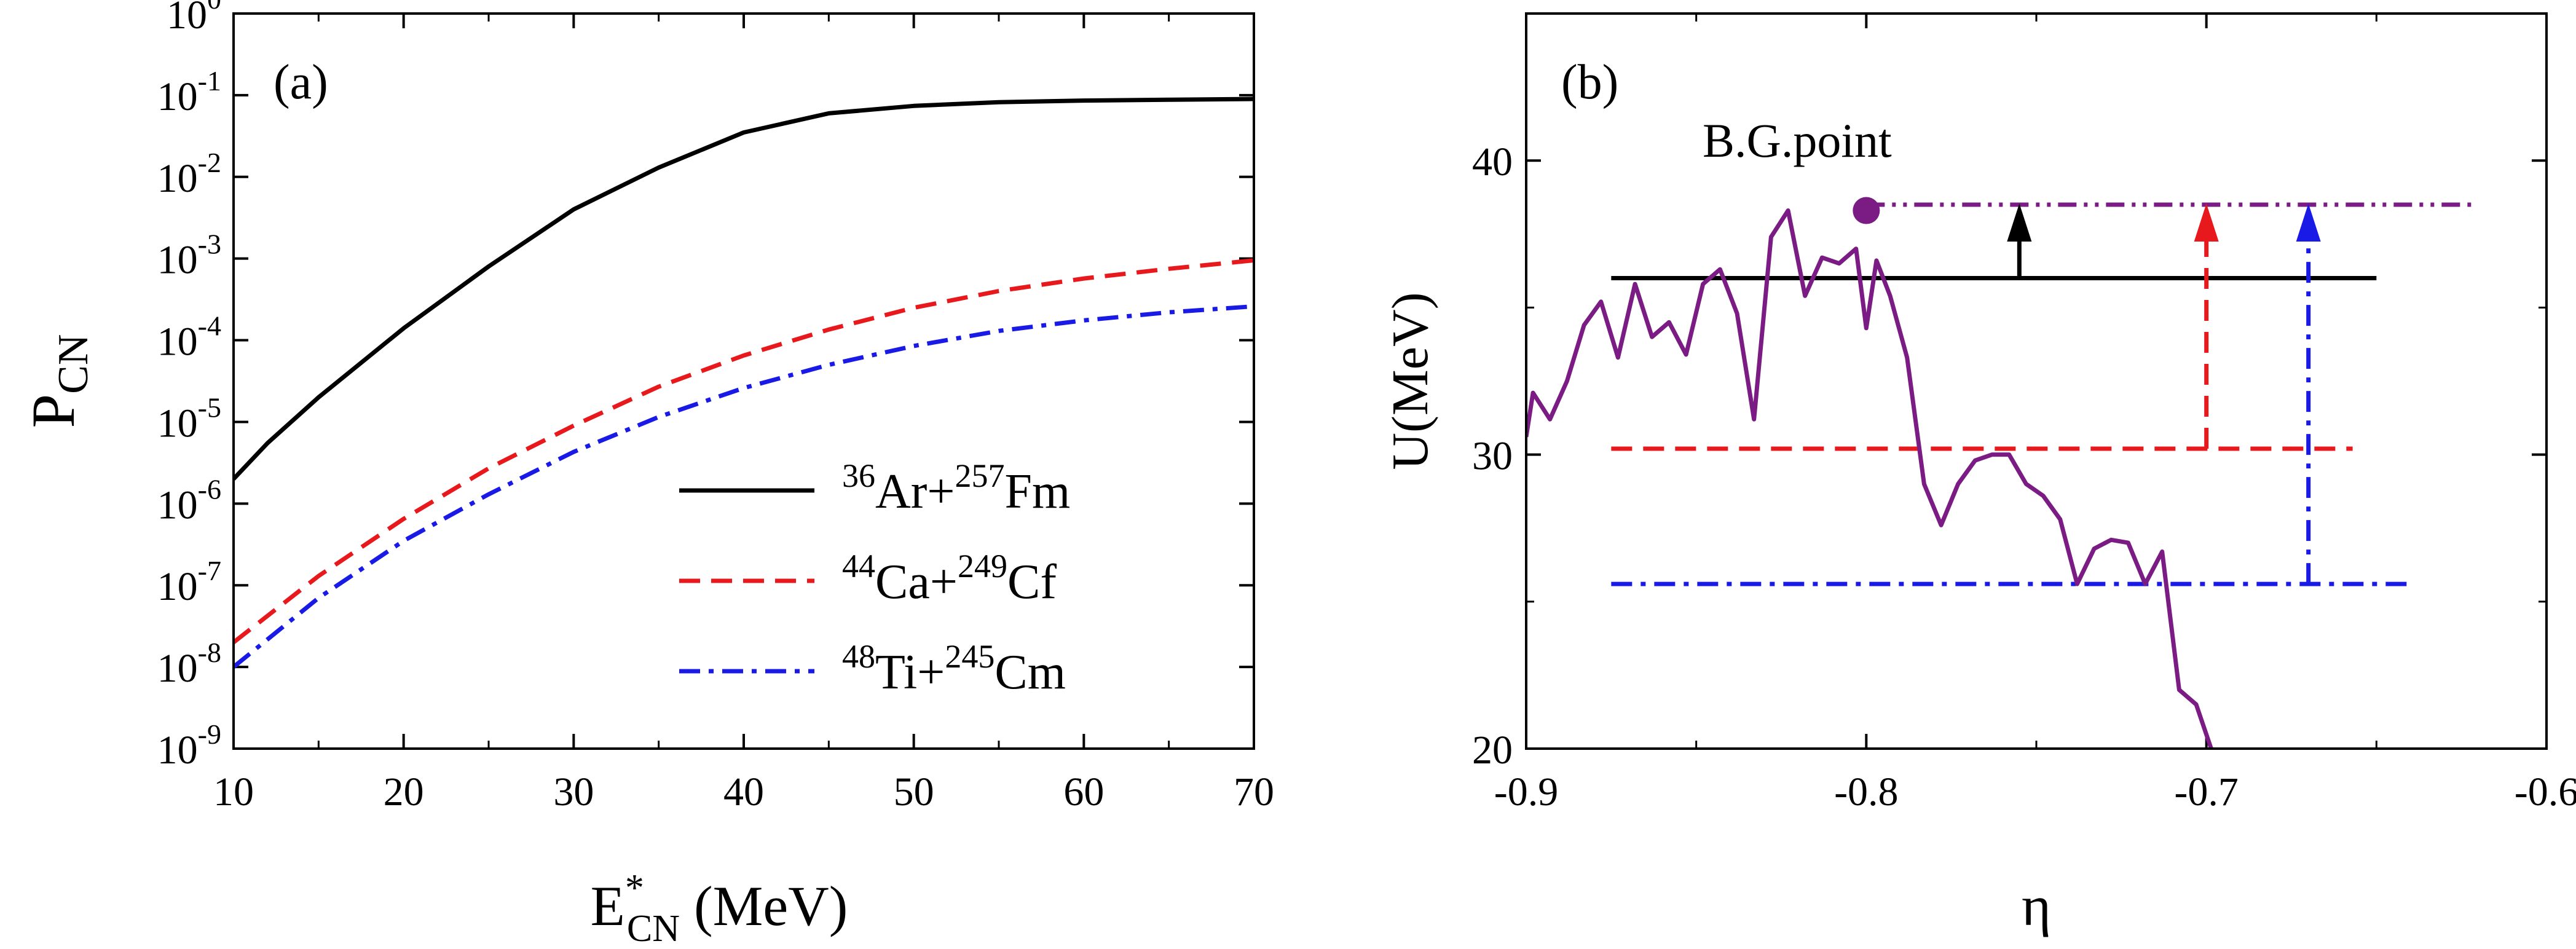 This screenshot has width=2576, height=949. Describe the element at coordinates (1797, 140) in the screenshot. I see `bg-point-annotation: B.G.point` at that location.